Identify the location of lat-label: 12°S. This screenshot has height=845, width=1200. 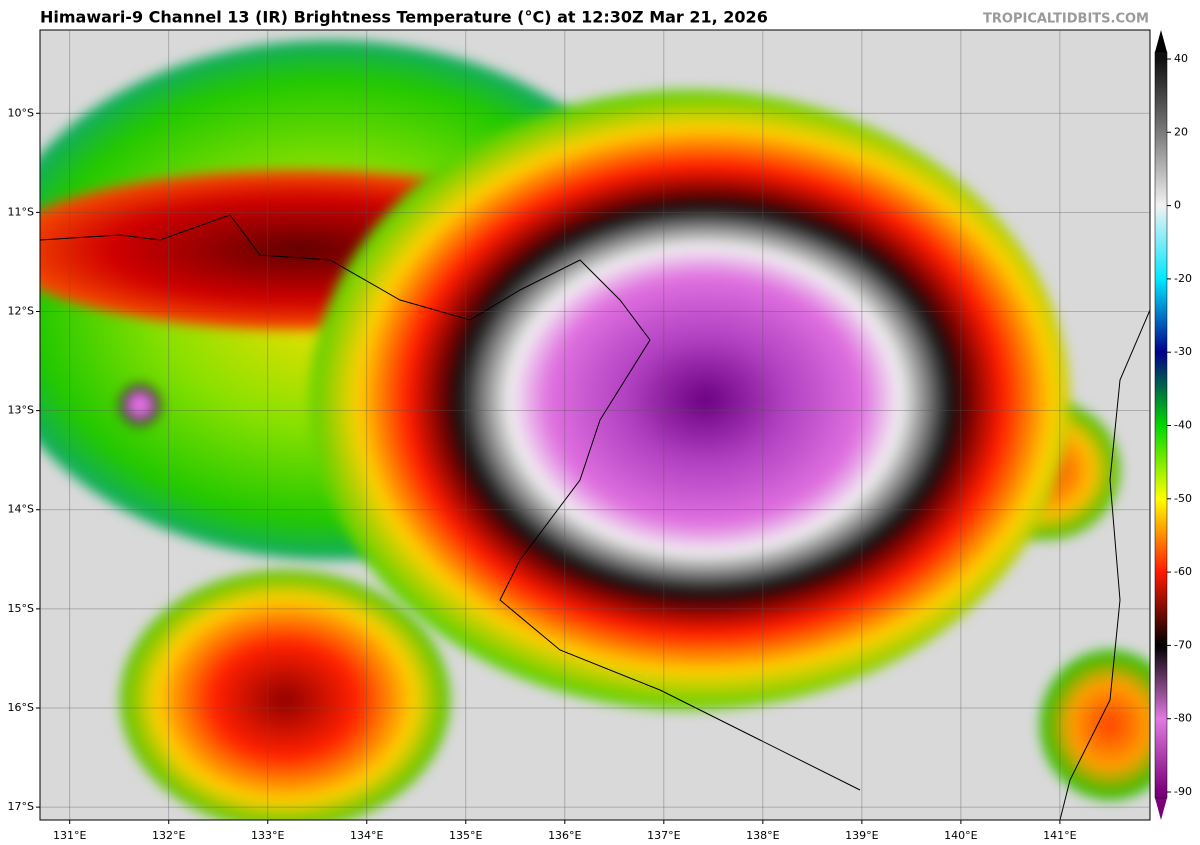
(21, 311).